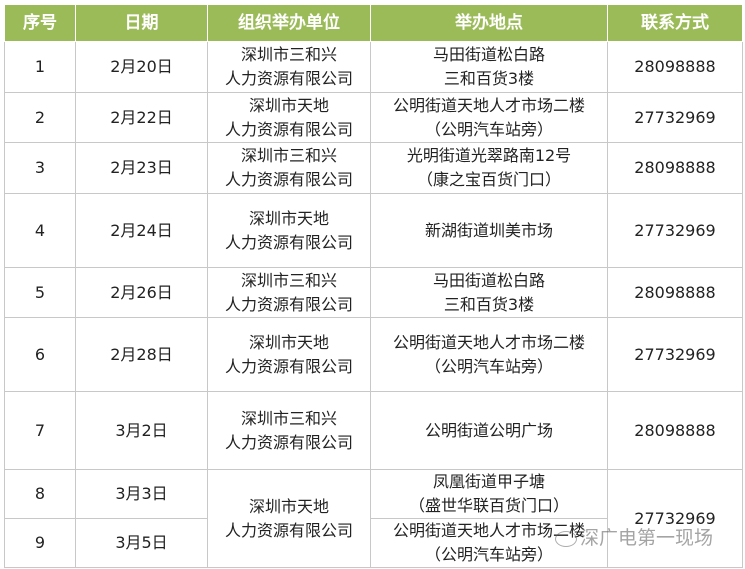 This screenshot has height=569, width=745. I want to click on watermark-text: 深广电第一现场, so click(647, 538).